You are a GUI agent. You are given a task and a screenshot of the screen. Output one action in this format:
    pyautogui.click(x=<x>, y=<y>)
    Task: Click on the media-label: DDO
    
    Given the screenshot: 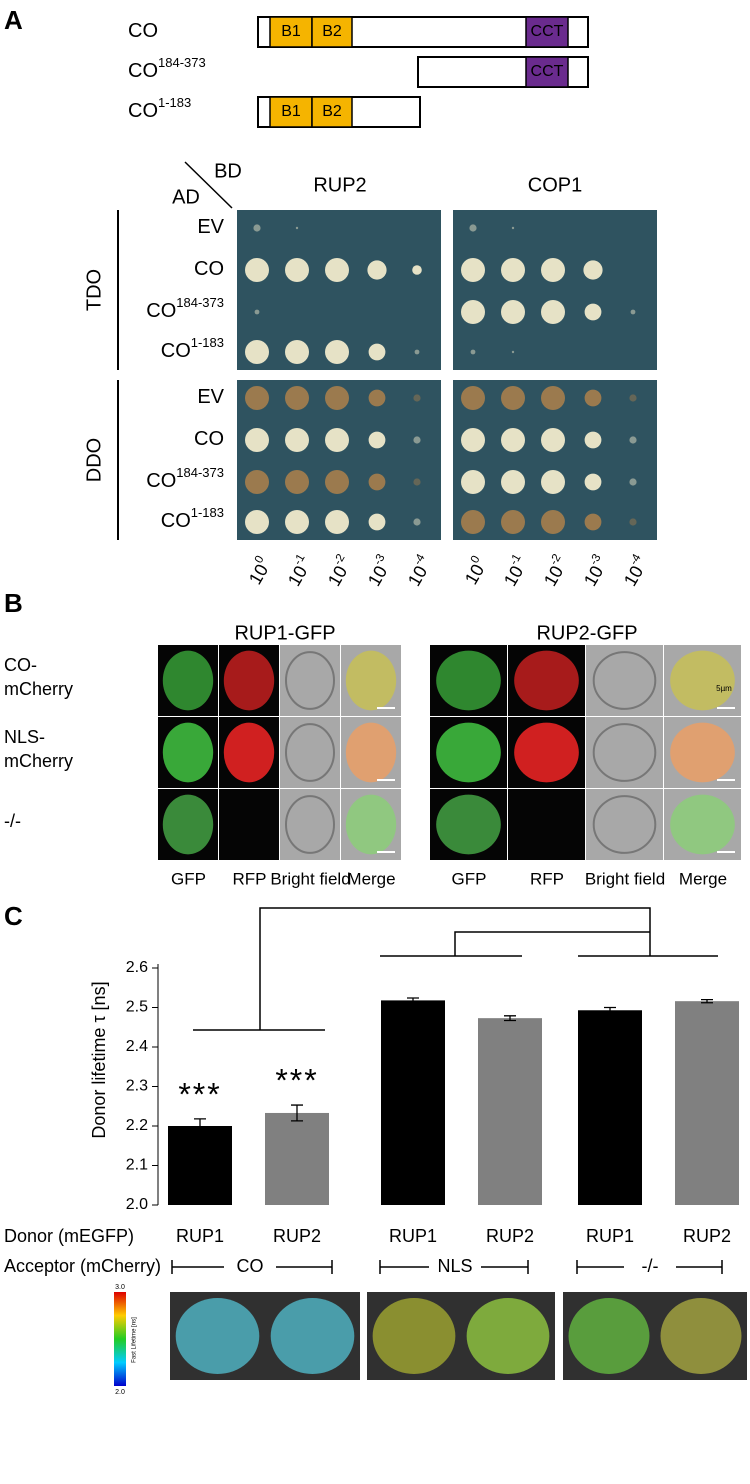 What is the action you would take?
    pyautogui.click(x=94, y=460)
    